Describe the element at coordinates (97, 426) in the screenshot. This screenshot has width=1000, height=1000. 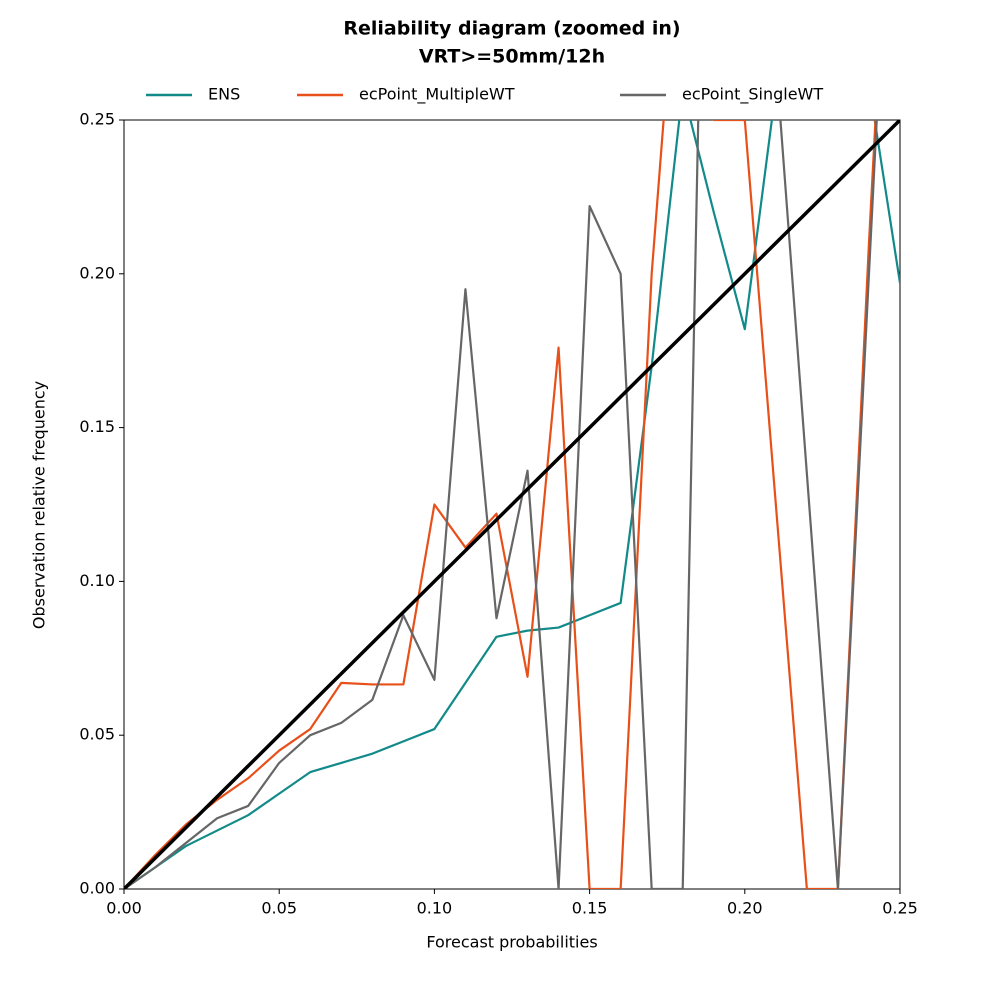
I see `y-tick-label: 0.15` at that location.